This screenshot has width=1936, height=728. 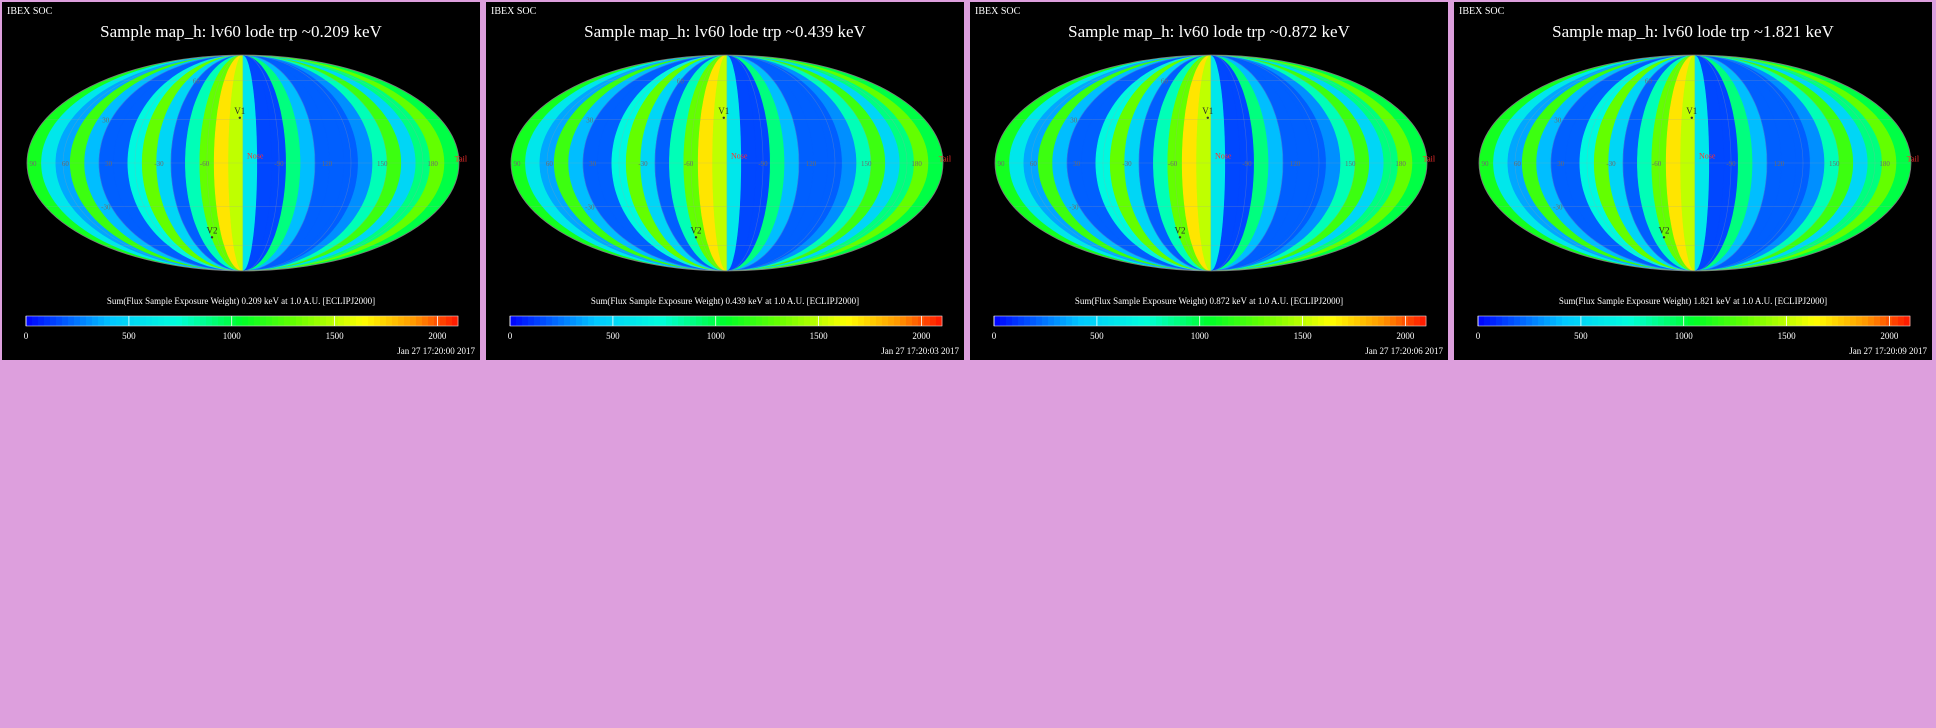 I want to click on map-outline, so click(x=1695, y=163).